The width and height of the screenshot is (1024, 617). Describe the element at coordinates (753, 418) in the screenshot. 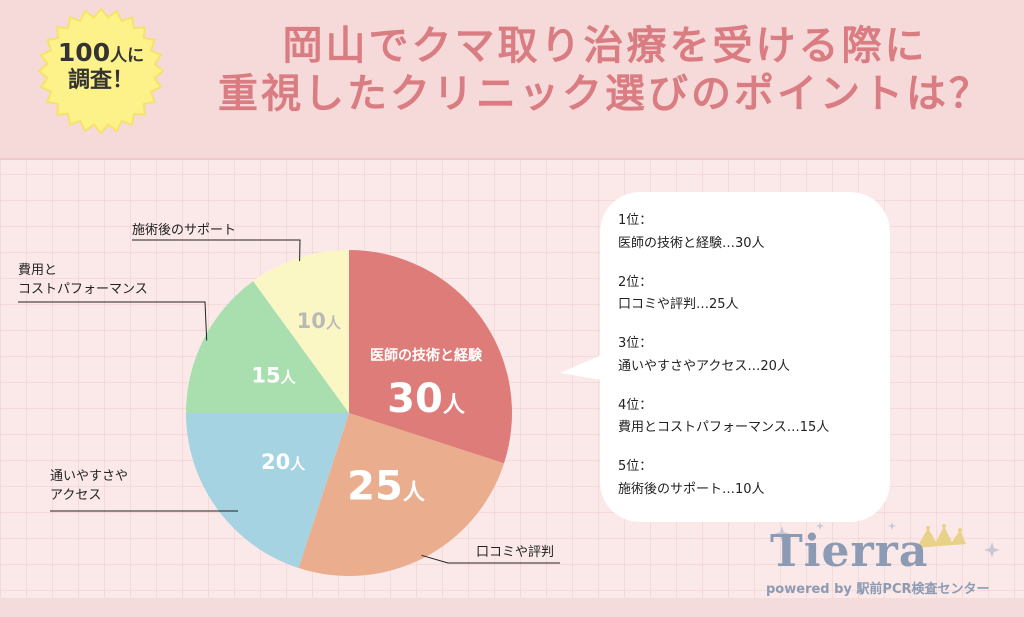

I see `ranking-item: 4位： 費用とコストパフォーマンス…15人` at that location.